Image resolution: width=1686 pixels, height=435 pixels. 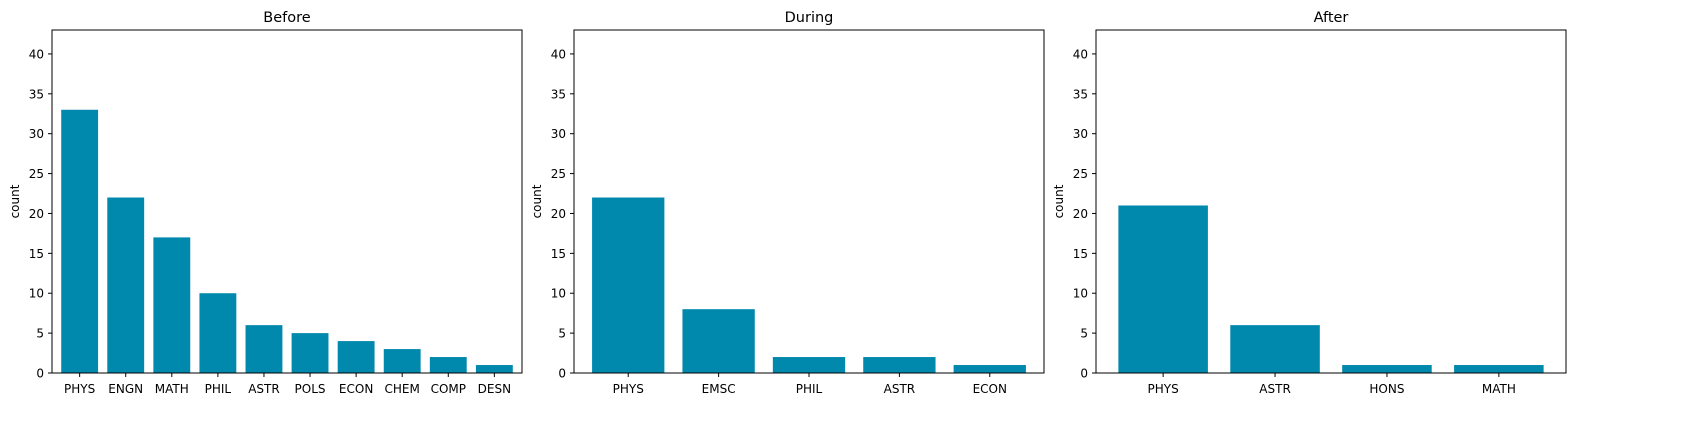 I want to click on bar-engn, so click(x=126, y=285).